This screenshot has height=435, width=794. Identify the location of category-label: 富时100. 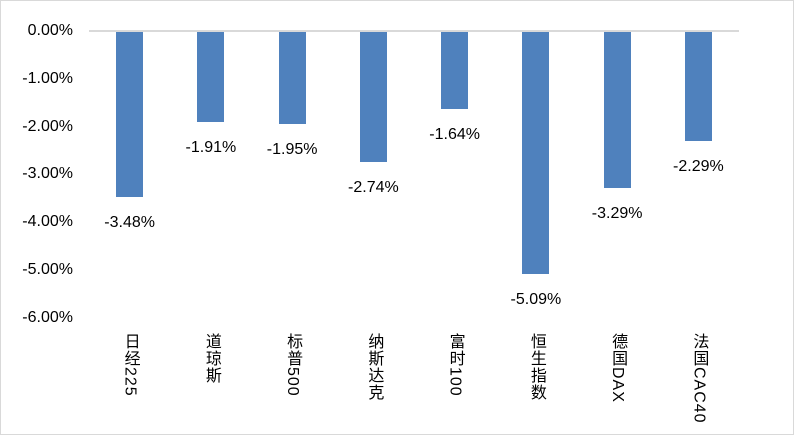
(455, 365).